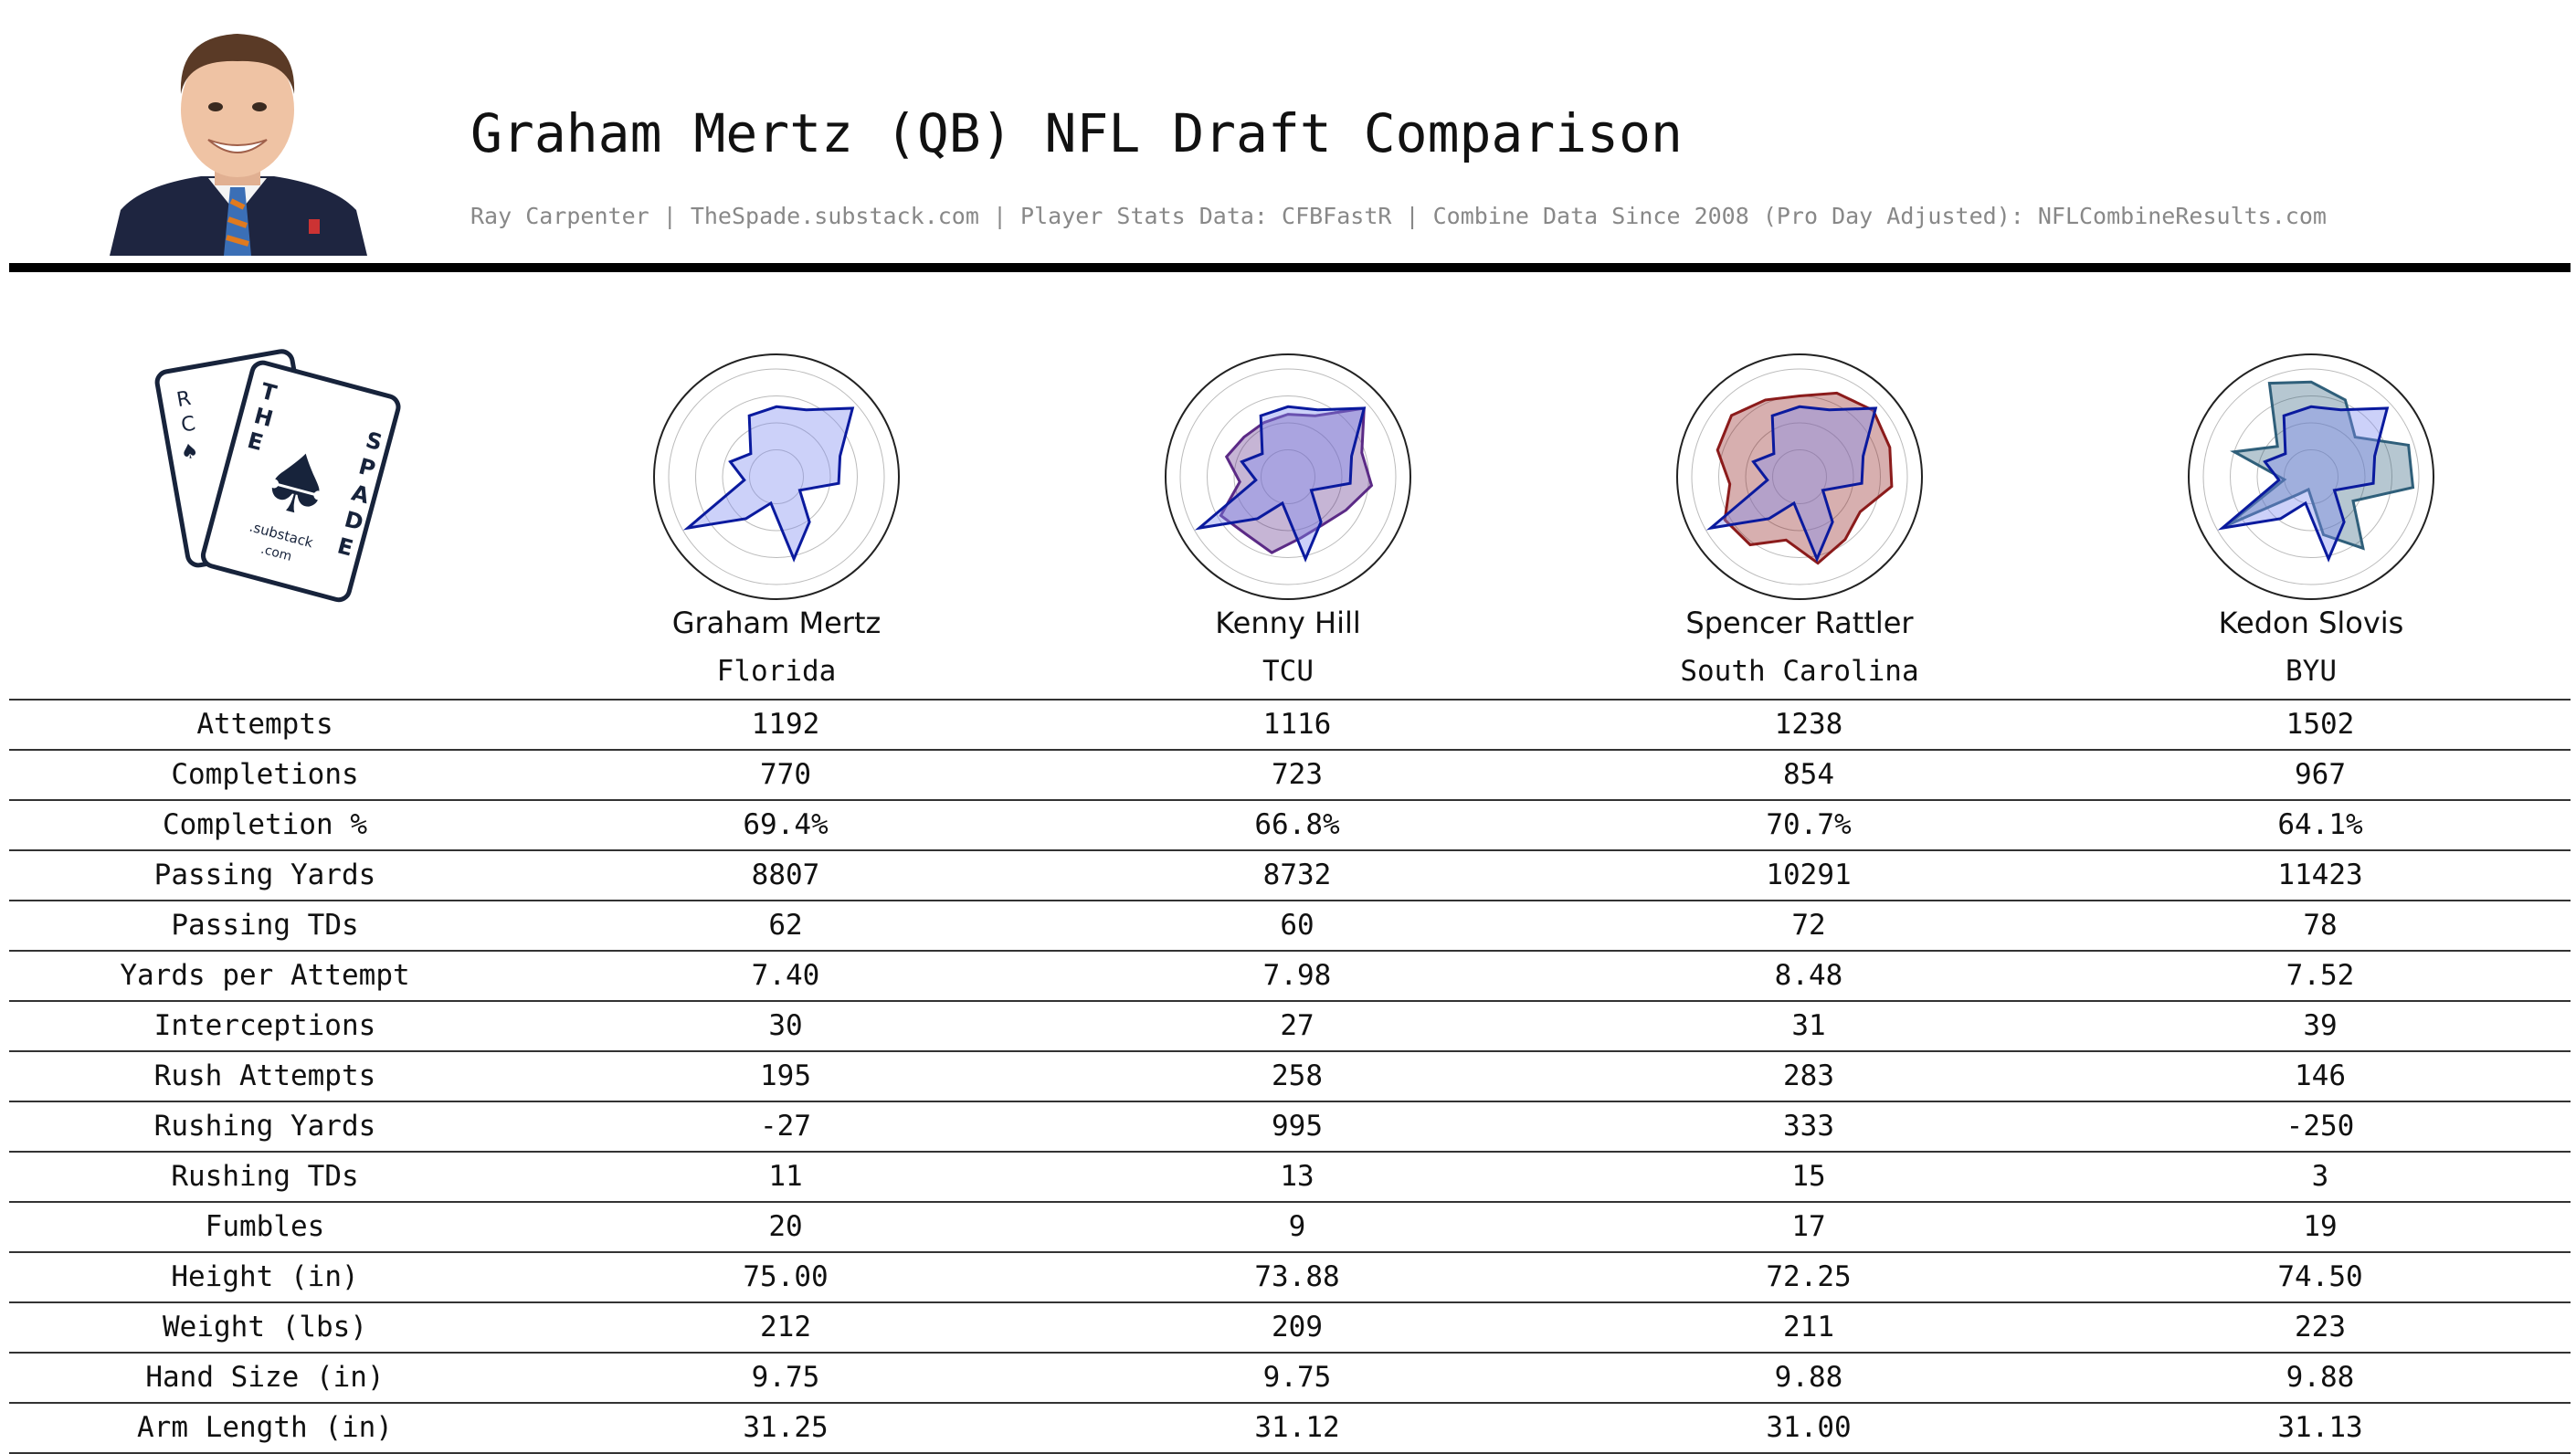 The image size is (2576, 1454). What do you see at coordinates (265, 1427) in the screenshot?
I see `stat-label: Arm Length (in)` at bounding box center [265, 1427].